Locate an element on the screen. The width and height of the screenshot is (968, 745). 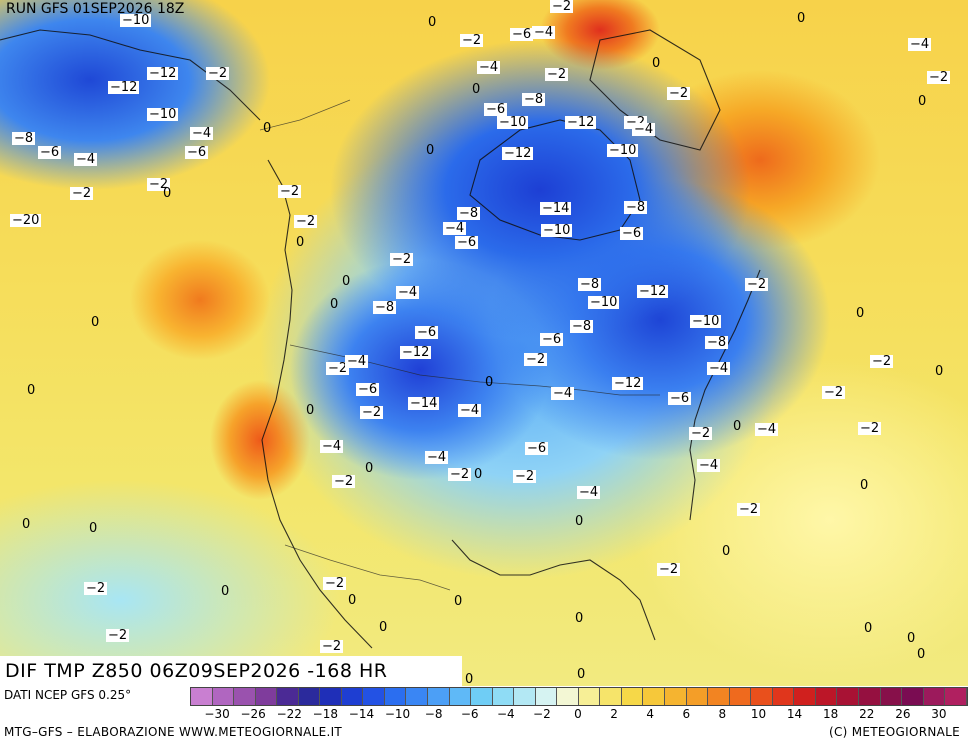
legend-tick-label: 0 is located at coordinates (578, 714).